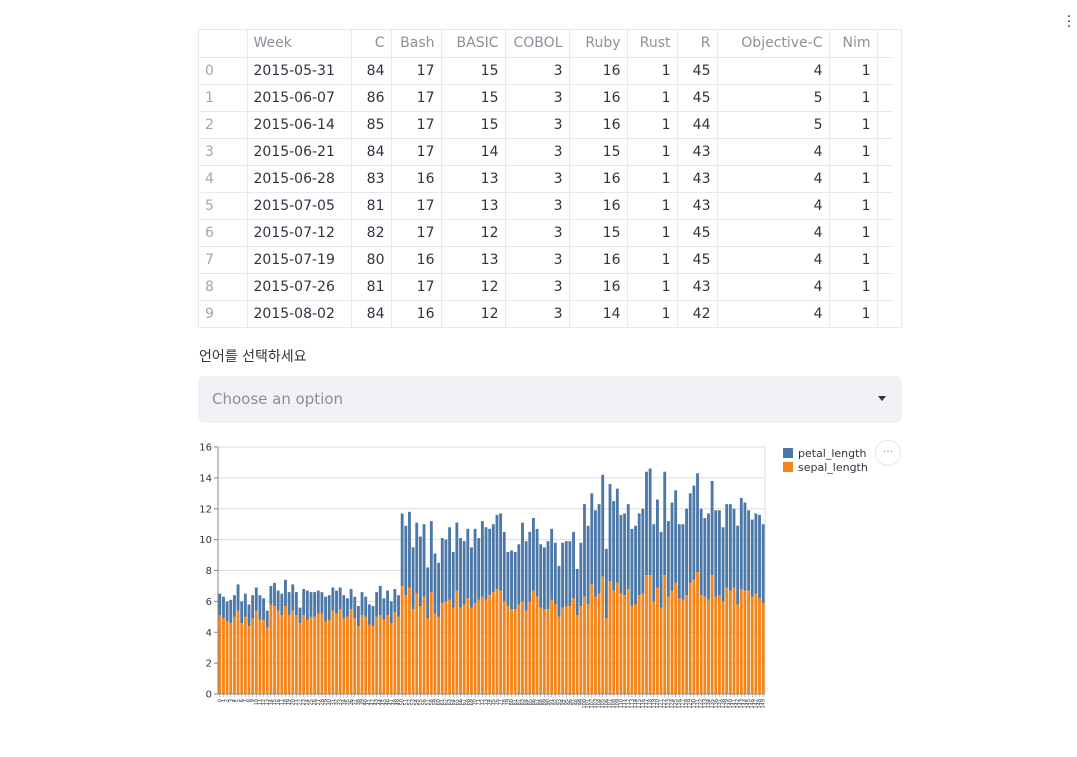  Describe the element at coordinates (371, 233) in the screenshot. I see `table-cell: 82` at that location.